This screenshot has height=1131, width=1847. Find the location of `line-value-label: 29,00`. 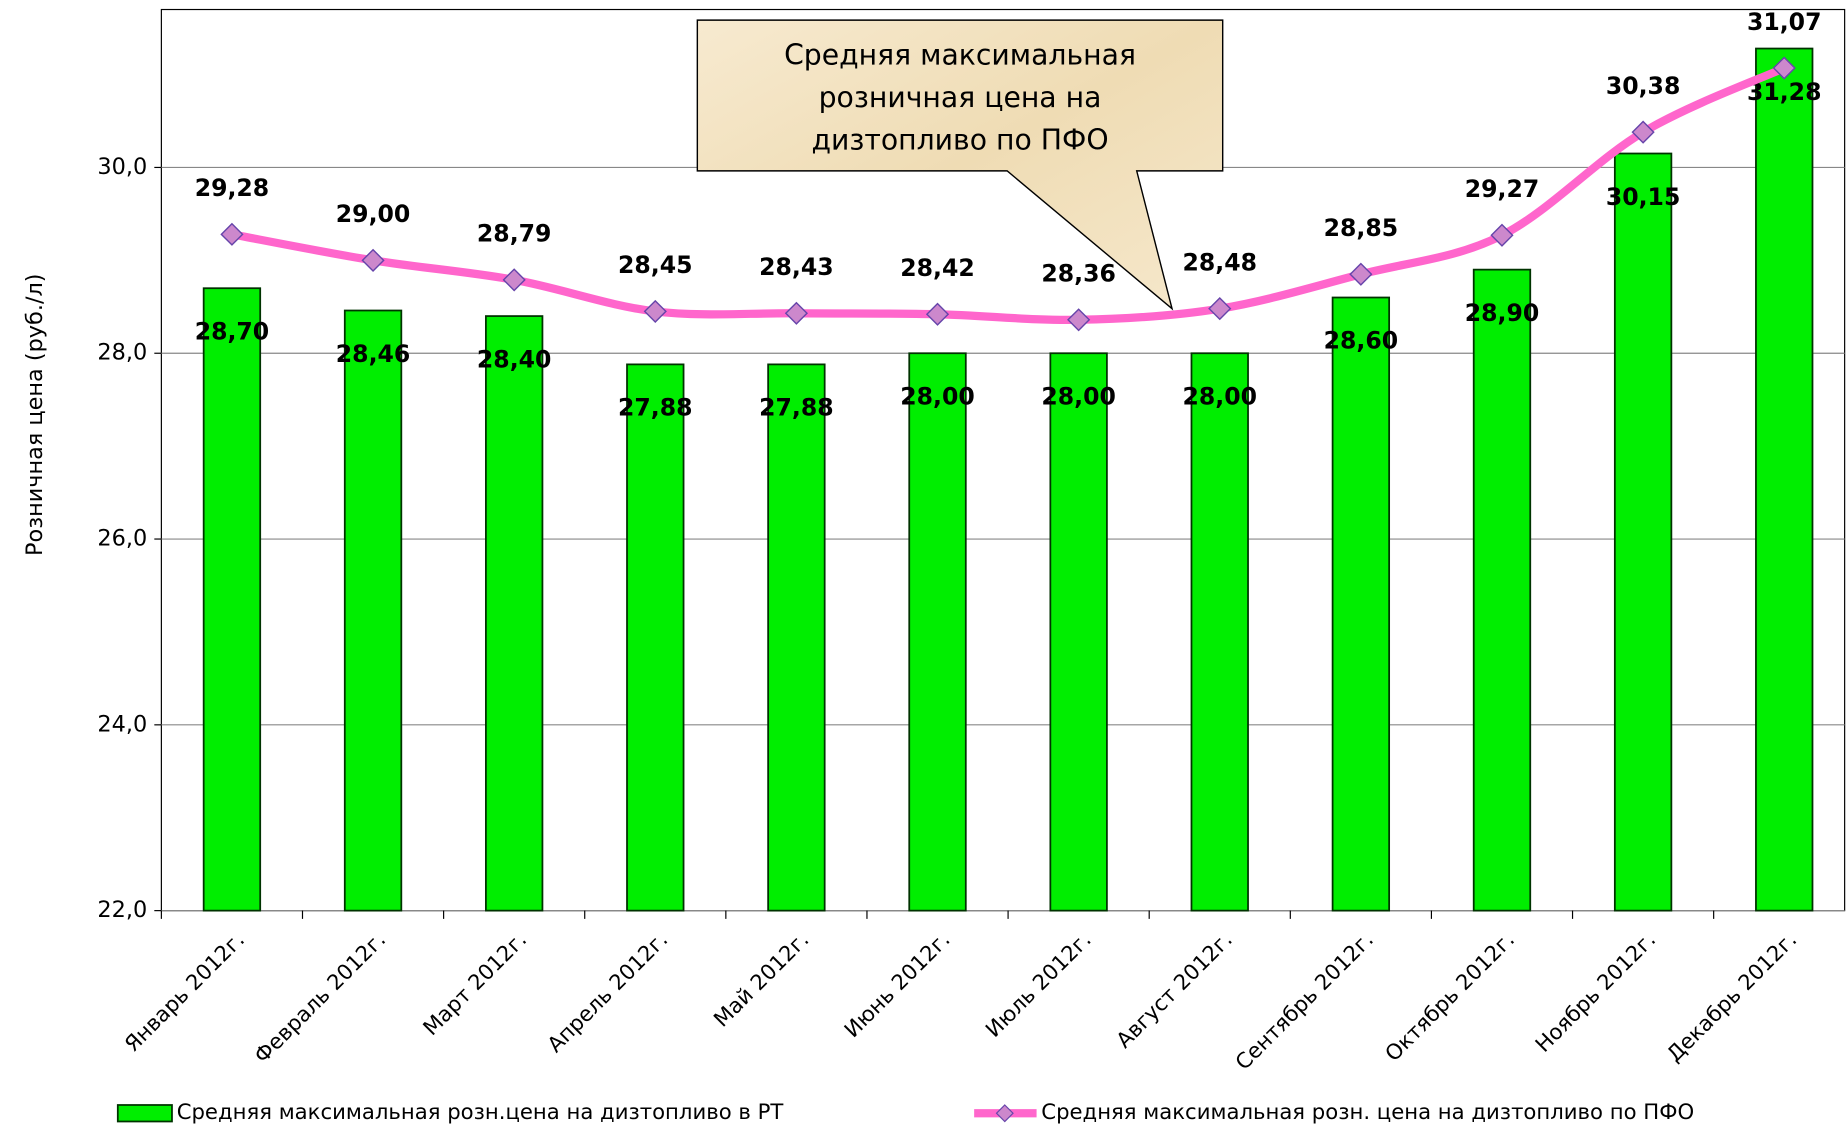

line-value-label: 29,00 is located at coordinates (373, 214).